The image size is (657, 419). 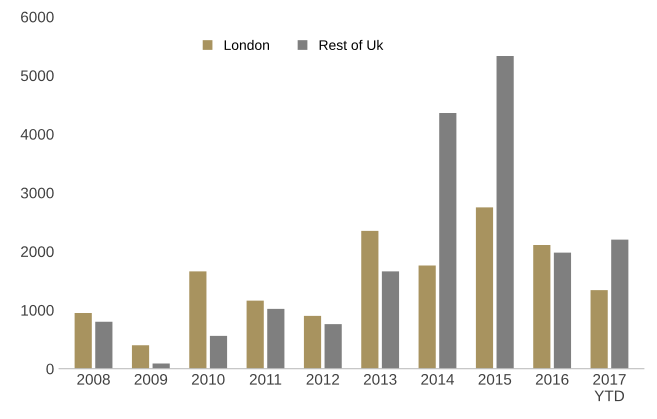 What do you see at coordinates (552, 379) in the screenshot?
I see `x-tick-label: 2016` at bounding box center [552, 379].